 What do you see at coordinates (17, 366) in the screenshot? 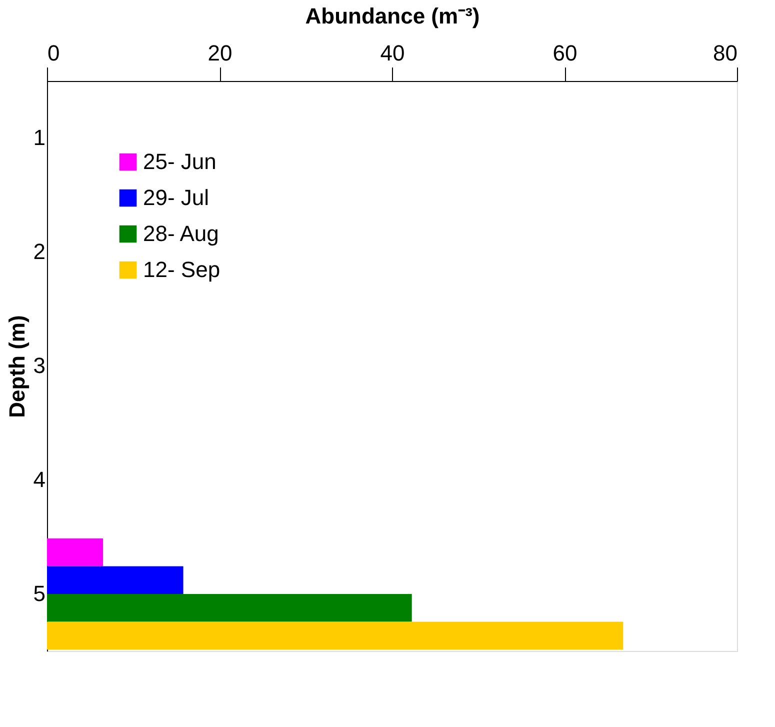
I see `y-axis-title: Depth (m)` at bounding box center [17, 366].